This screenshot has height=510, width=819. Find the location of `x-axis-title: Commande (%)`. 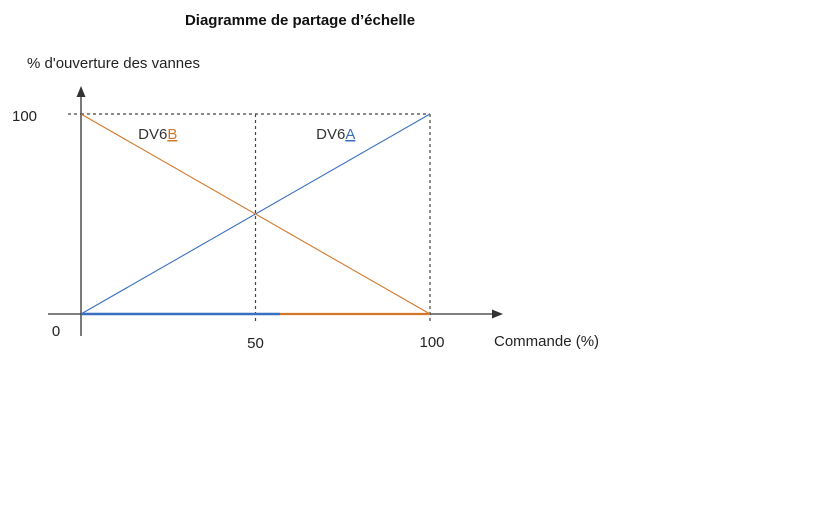

x-axis-title: Commande (%) is located at coordinates (546, 341).